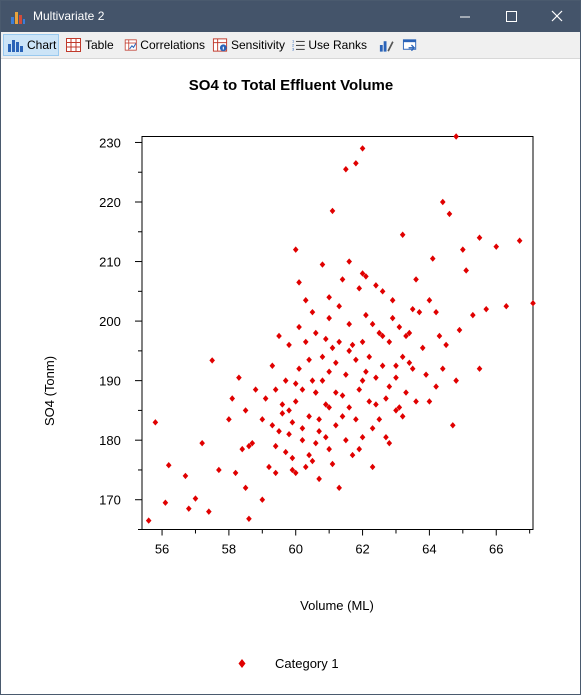 The width and height of the screenshot is (581, 695). I want to click on title-bar: Multivariate 2, so click(290, 16).